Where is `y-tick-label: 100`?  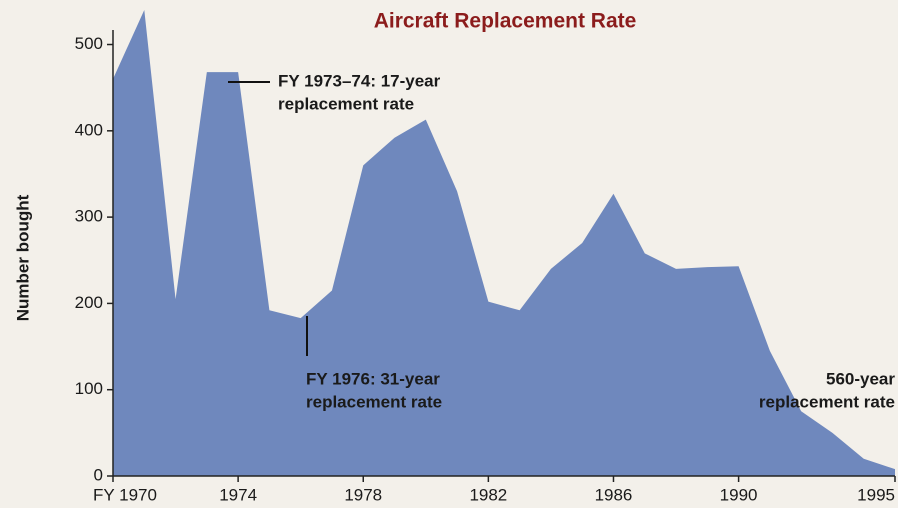
y-tick-label: 100 is located at coordinates (89, 388).